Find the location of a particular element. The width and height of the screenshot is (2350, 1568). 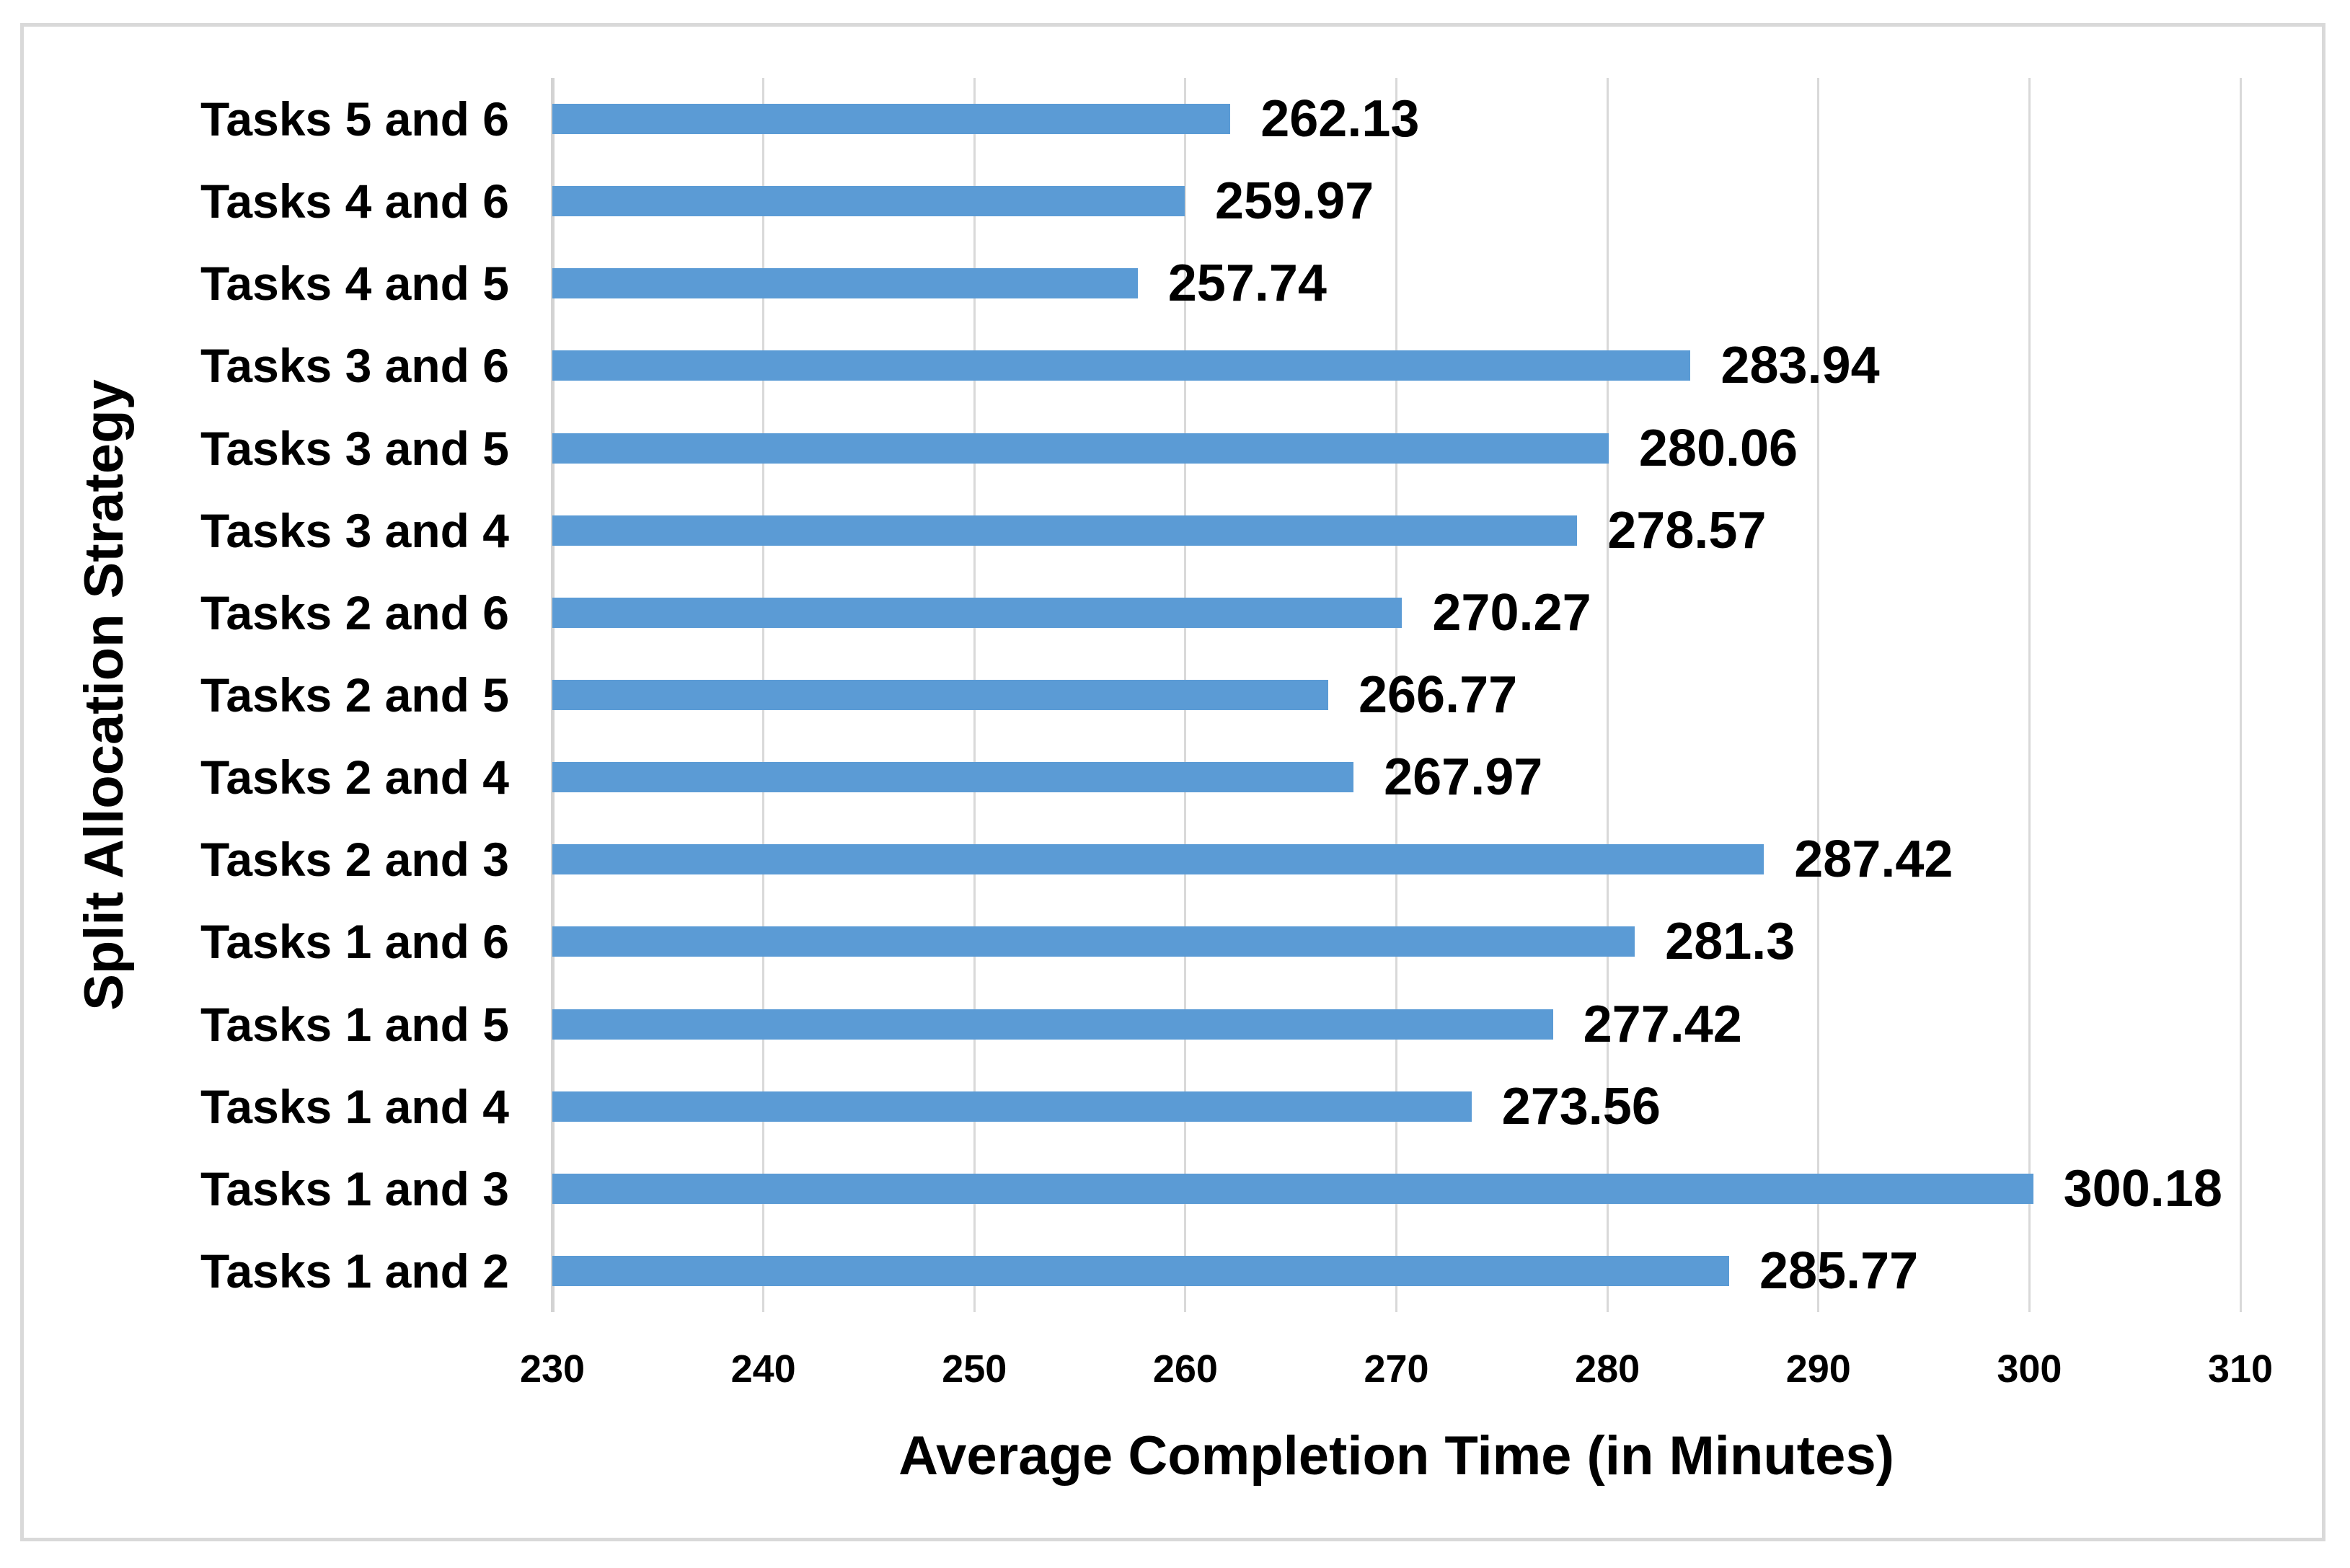

value-label: 257.74 is located at coordinates (1247, 283).